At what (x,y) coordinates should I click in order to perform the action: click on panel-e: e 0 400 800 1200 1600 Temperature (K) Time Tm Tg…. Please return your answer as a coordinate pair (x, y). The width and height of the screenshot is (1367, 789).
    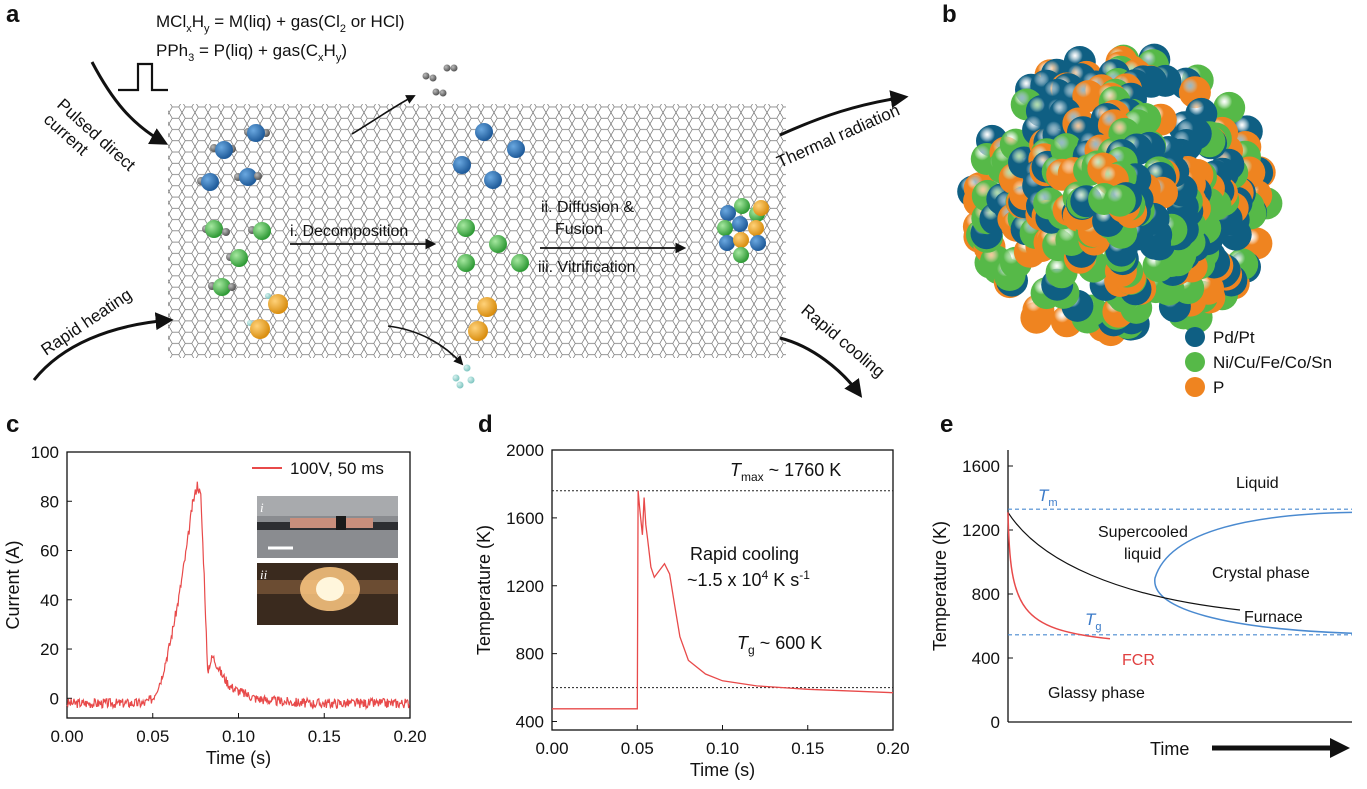
    Looking at the image, I should click on (1141, 585).